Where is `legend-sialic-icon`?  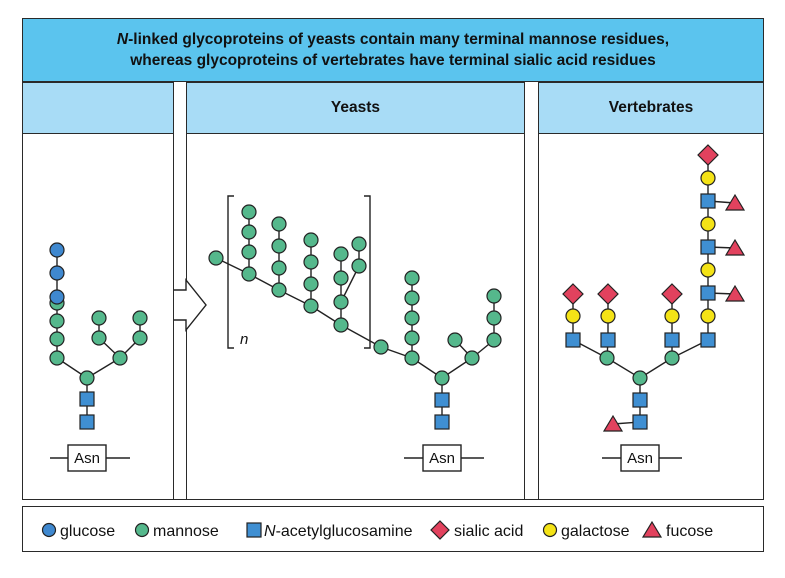 legend-sialic-icon is located at coordinates (440, 530).